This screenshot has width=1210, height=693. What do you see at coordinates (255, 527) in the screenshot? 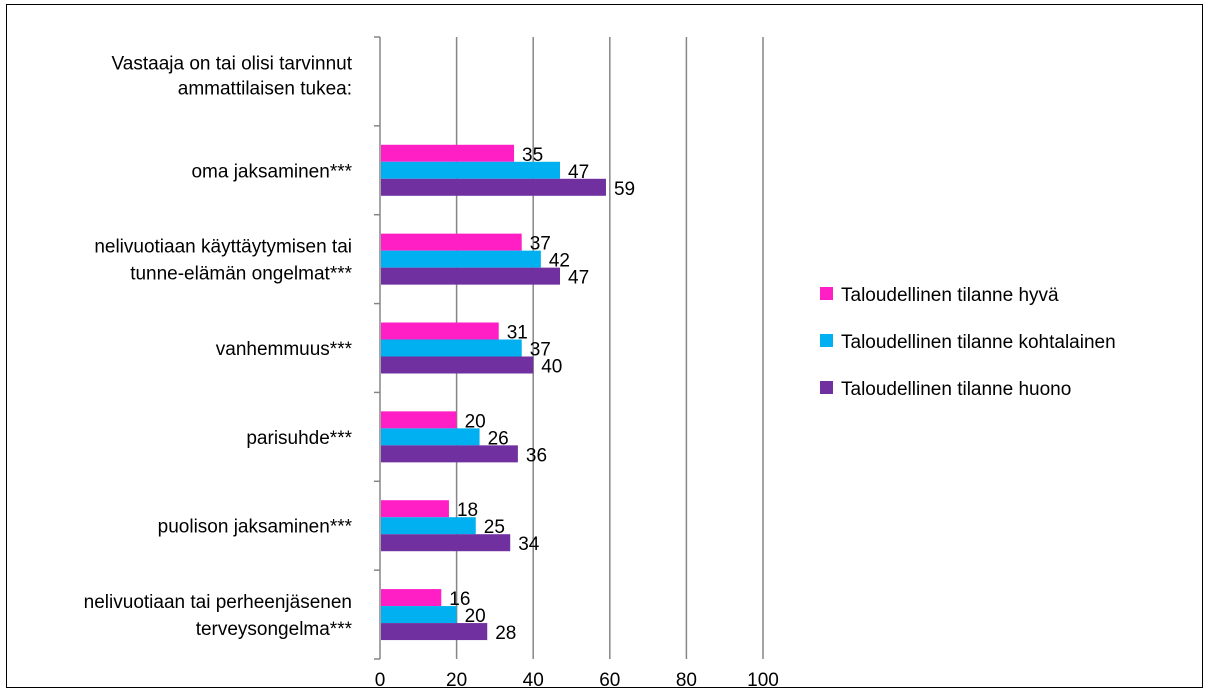
I see `category-label-4: puolison jaksaminen***` at bounding box center [255, 527].